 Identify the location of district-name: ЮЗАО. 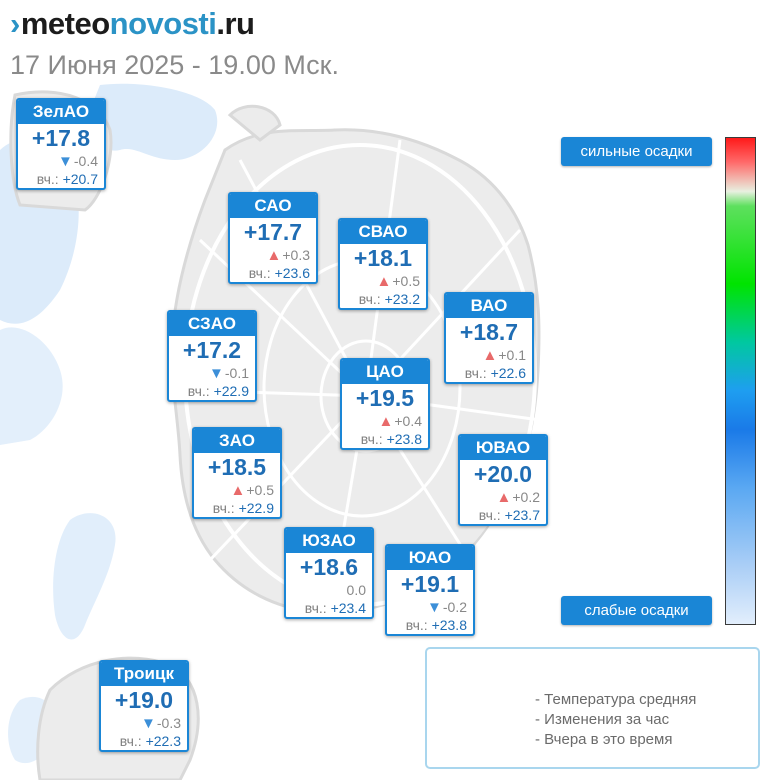
(329, 541).